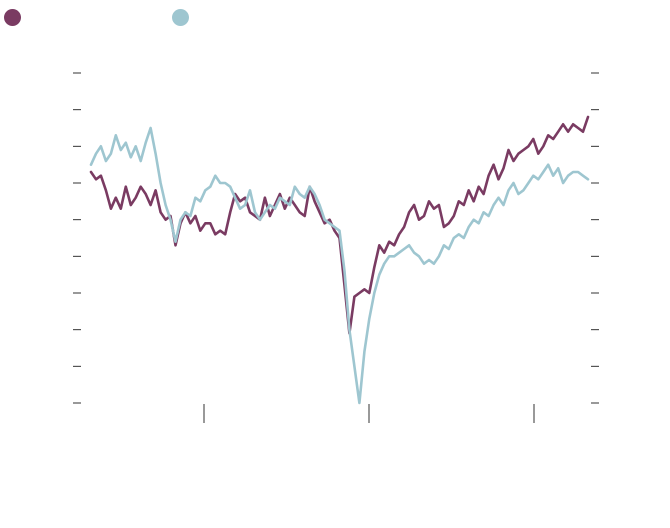 The height and width of the screenshot is (528, 670). What do you see at coordinates (77, 238) in the screenshot?
I see `y-axis-left` at bounding box center [77, 238].